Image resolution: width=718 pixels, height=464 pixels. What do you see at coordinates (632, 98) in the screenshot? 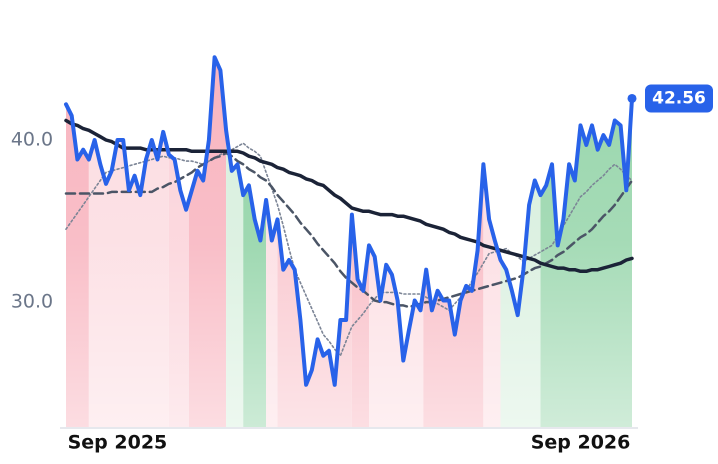
I see `last-point` at bounding box center [632, 98].